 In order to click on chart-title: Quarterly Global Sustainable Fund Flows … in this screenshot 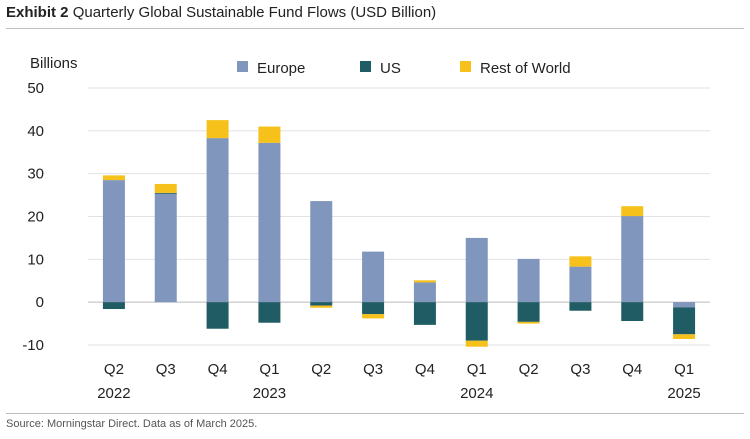, I will do `click(254, 12)`.